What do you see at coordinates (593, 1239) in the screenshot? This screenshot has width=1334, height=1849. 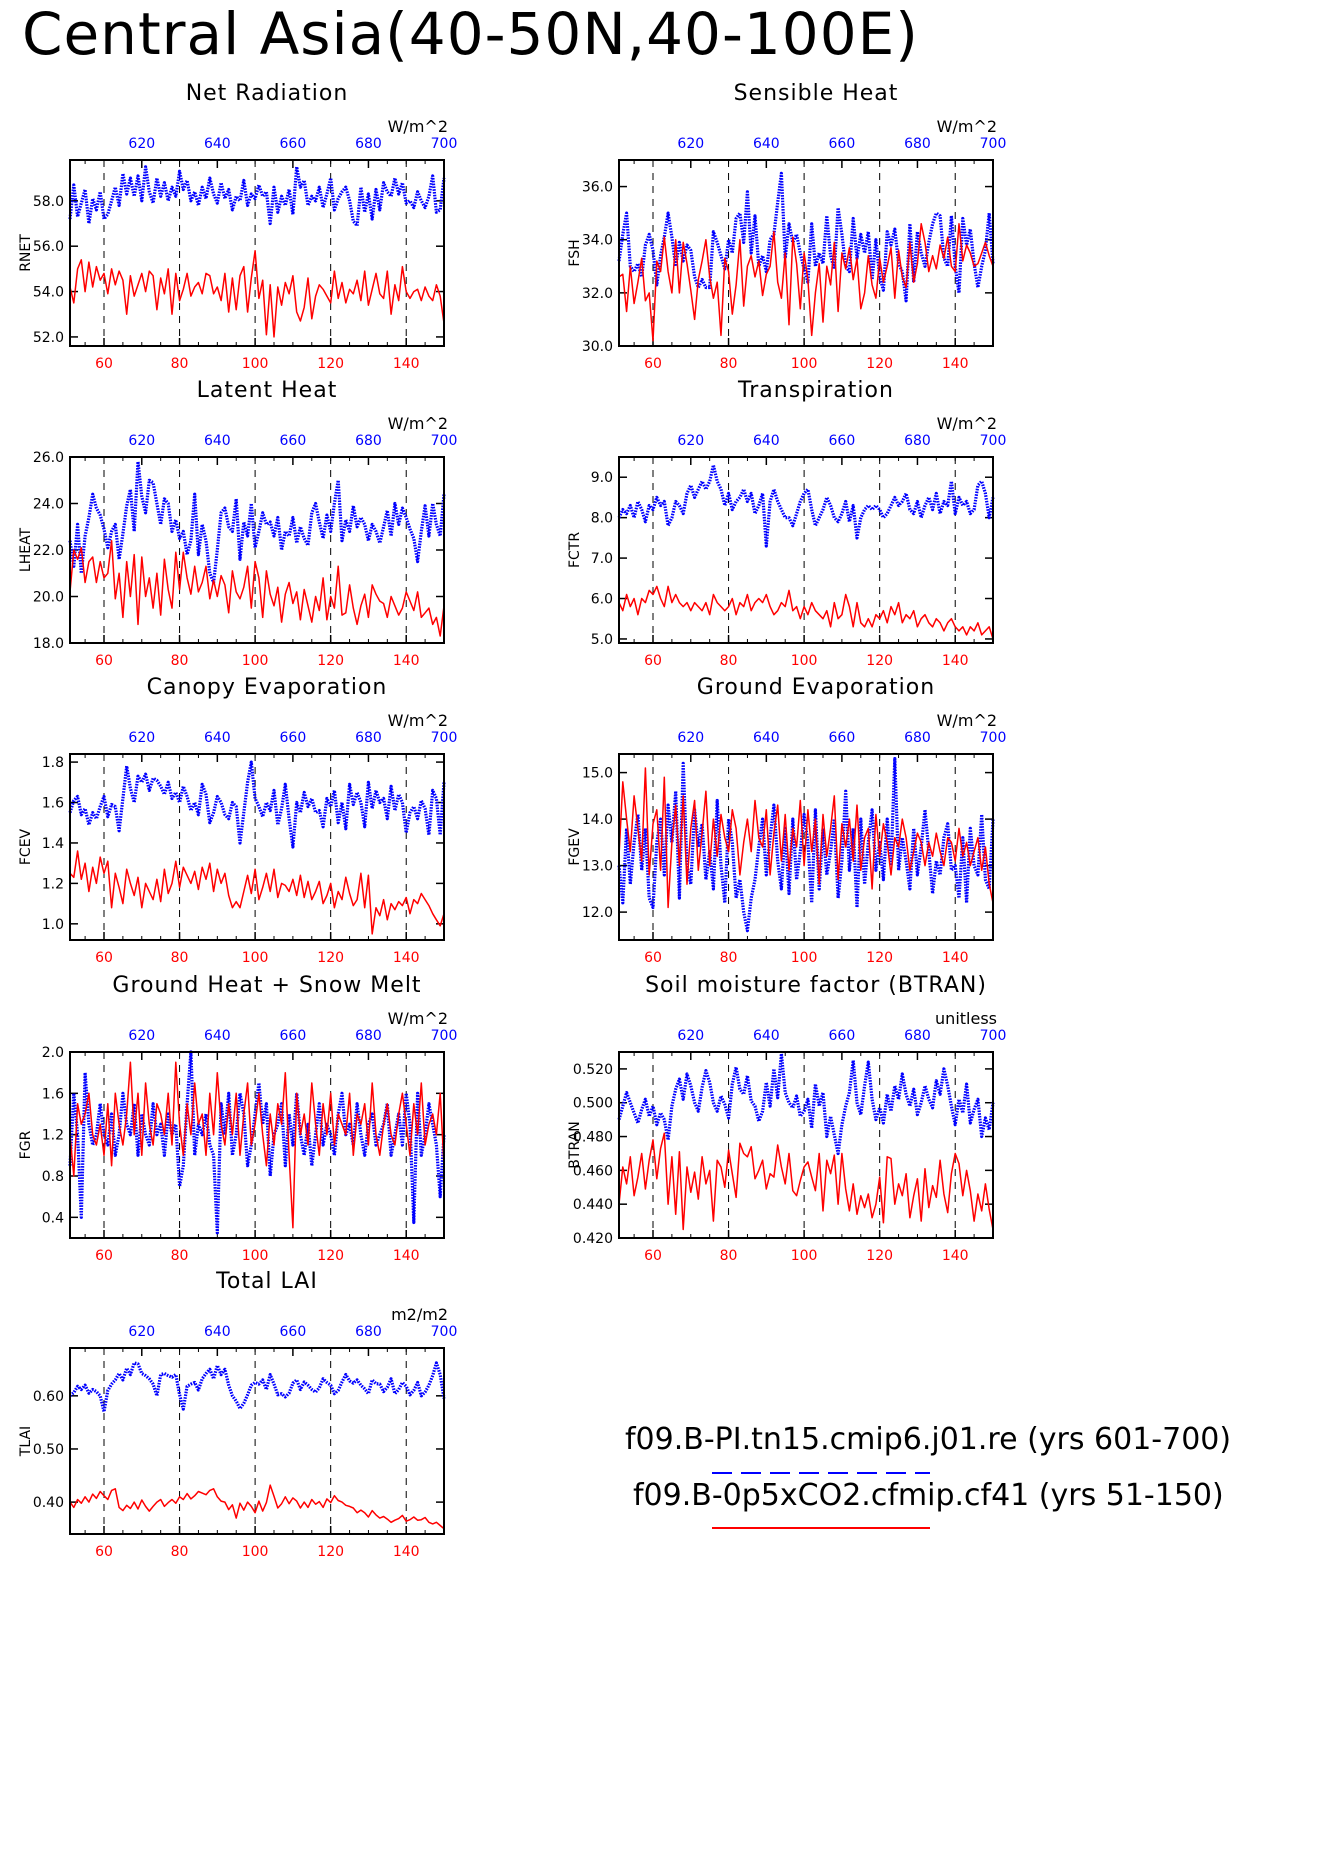 I see `y-tick-label: 0.420` at bounding box center [593, 1239].